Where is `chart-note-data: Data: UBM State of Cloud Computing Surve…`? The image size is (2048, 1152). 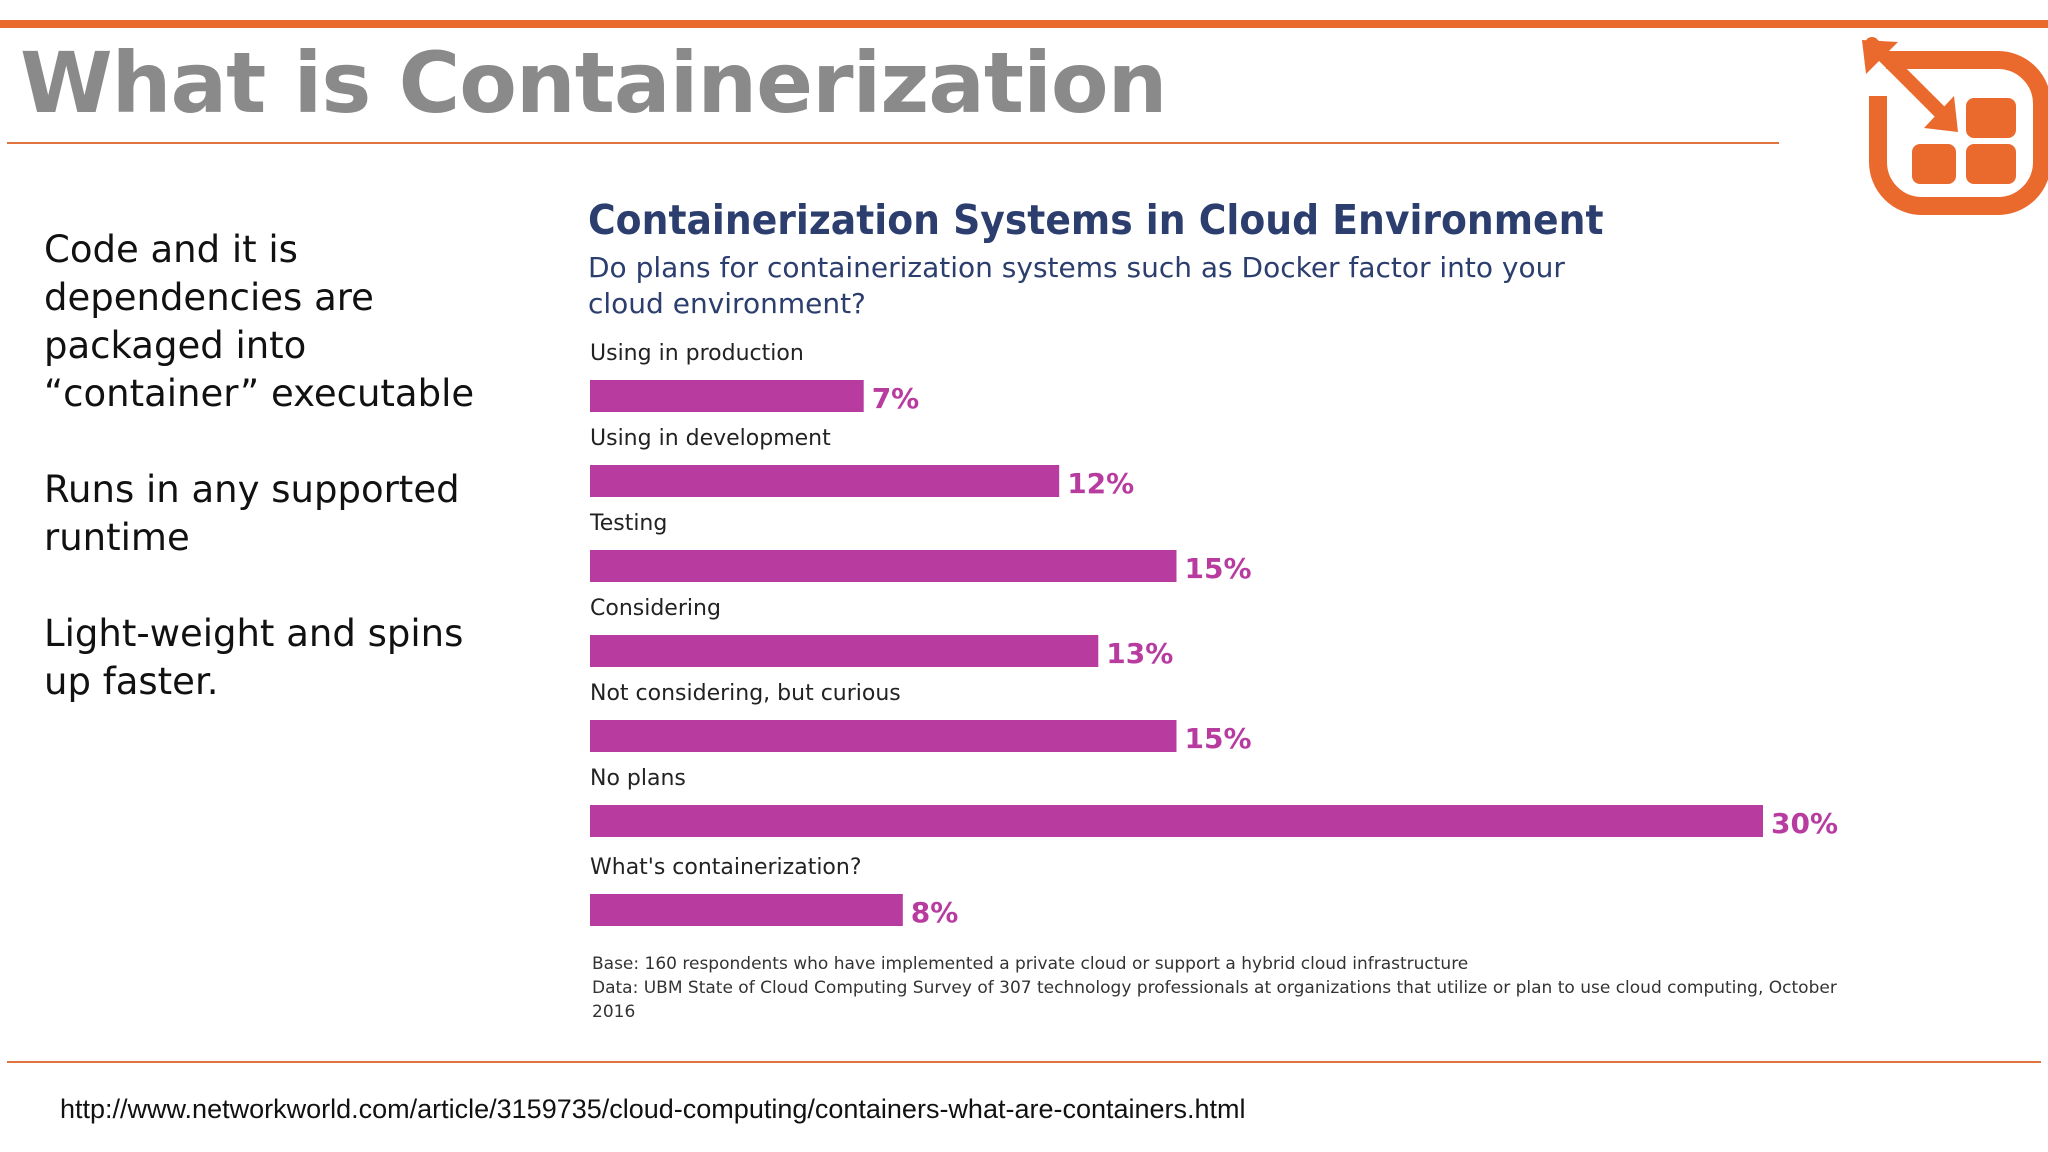 chart-note-data: Data: UBM State of Cloud Computing Surve… is located at coordinates (1214, 1000).